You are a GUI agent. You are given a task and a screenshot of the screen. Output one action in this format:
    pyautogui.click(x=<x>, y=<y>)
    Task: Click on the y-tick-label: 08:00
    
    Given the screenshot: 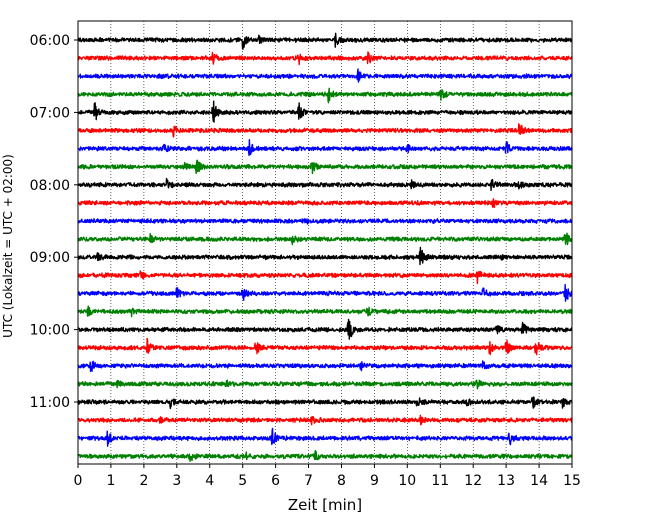 What is the action you would take?
    pyautogui.click(x=50, y=186)
    